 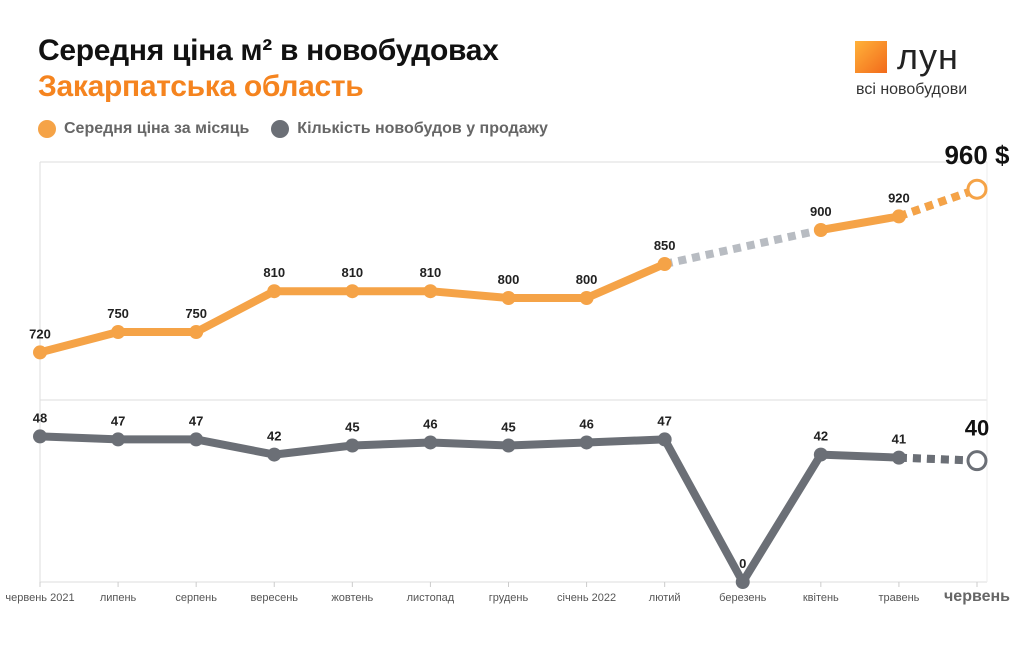 I want to click on x-tick-label: січень 2022, so click(x=586, y=598).